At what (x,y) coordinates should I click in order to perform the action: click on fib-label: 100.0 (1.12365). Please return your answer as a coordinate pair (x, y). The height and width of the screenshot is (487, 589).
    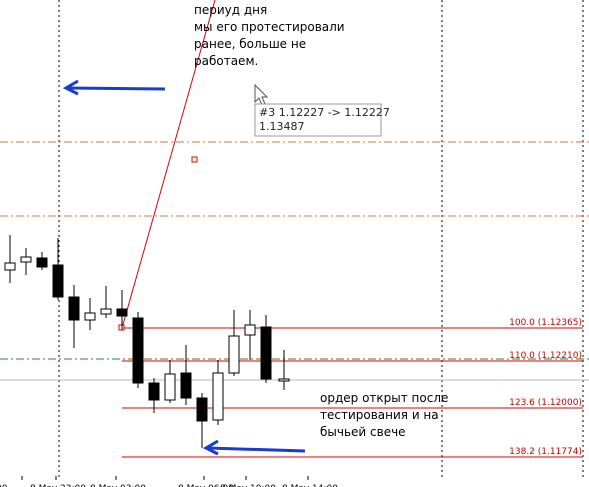
    Looking at the image, I should click on (545, 323).